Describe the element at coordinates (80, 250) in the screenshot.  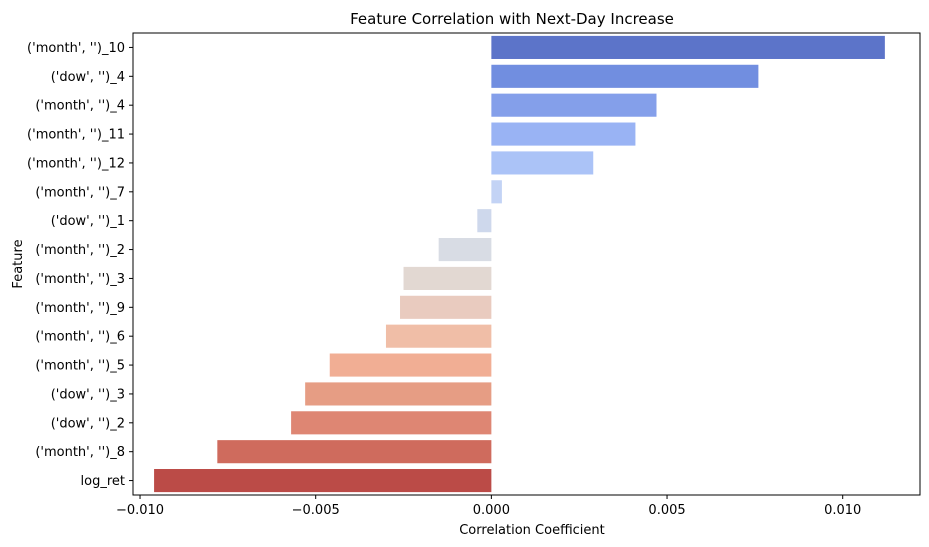
I see `y-tick-label: ('month', '')_2` at that location.